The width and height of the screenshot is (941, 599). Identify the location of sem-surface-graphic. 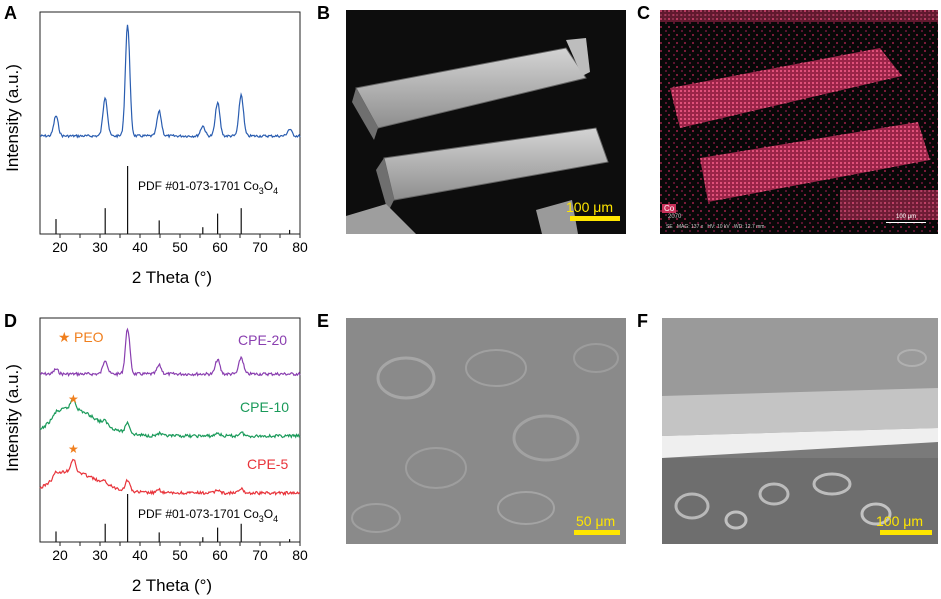
(486, 431).